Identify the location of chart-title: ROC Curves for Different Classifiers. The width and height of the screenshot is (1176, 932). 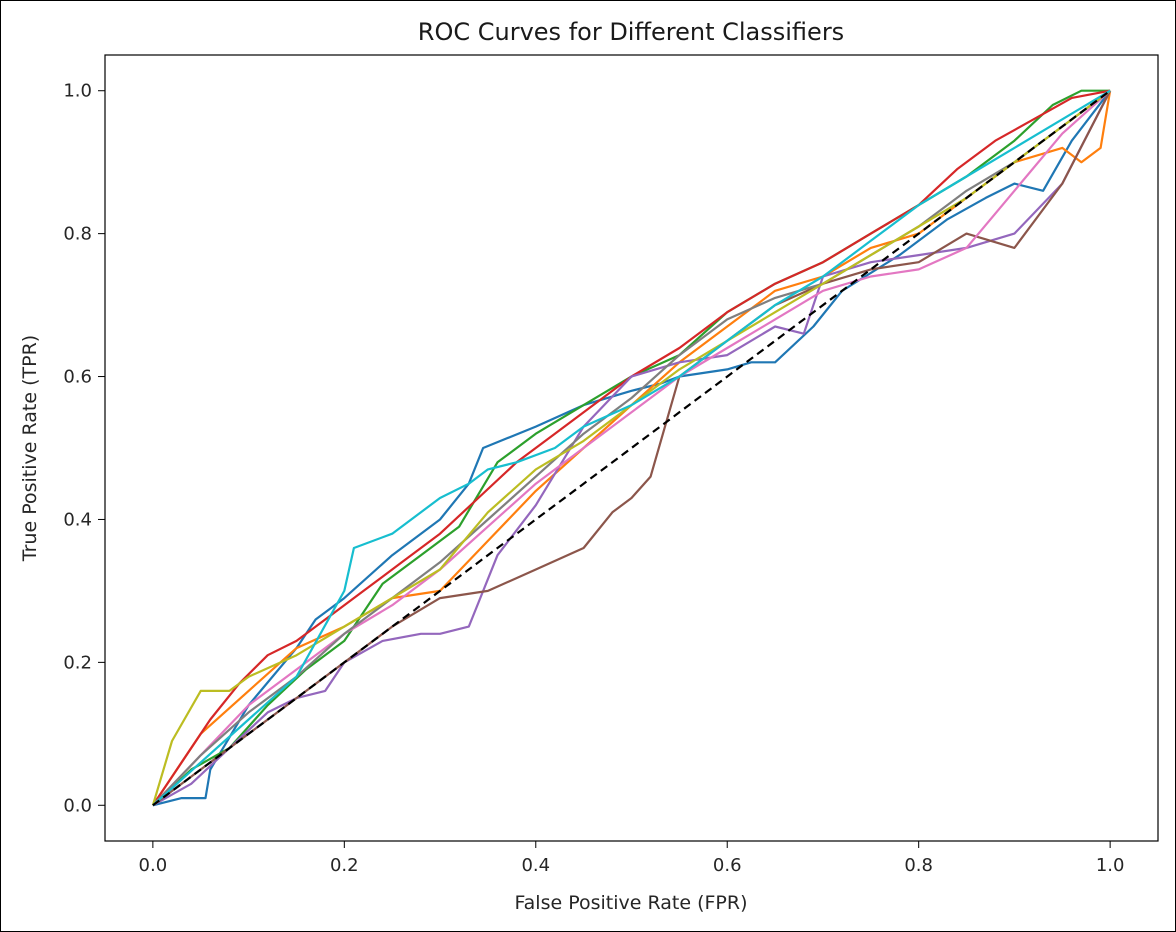
(631, 32).